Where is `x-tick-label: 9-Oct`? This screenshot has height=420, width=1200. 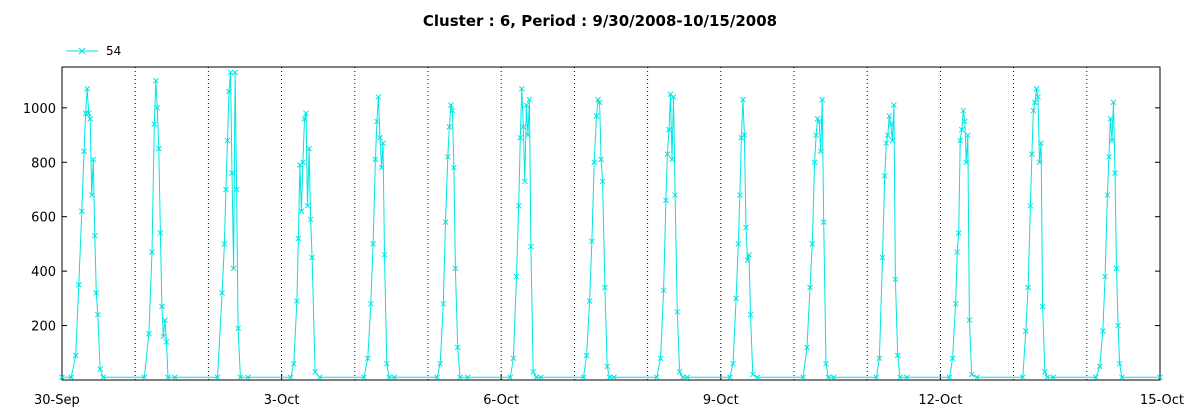
x-tick-label: 9-Oct is located at coordinates (721, 400).